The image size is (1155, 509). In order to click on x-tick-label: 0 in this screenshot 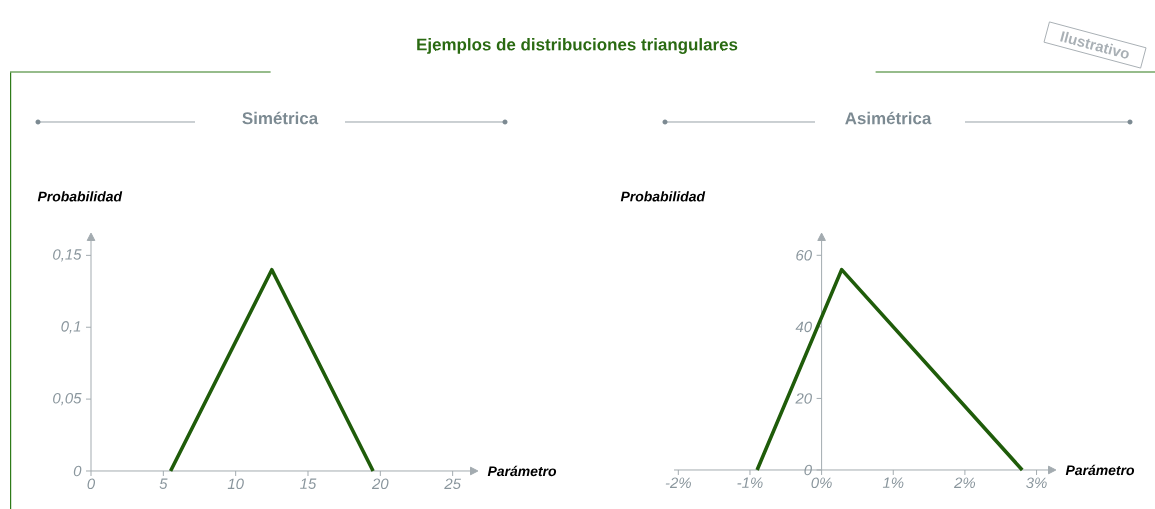, I will do `click(91, 484)`.